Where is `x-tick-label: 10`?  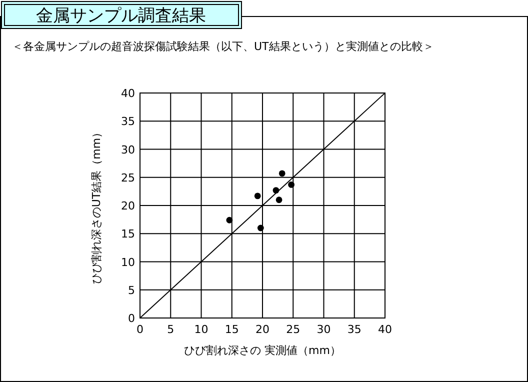
x-tick-label: 10 is located at coordinates (201, 329).